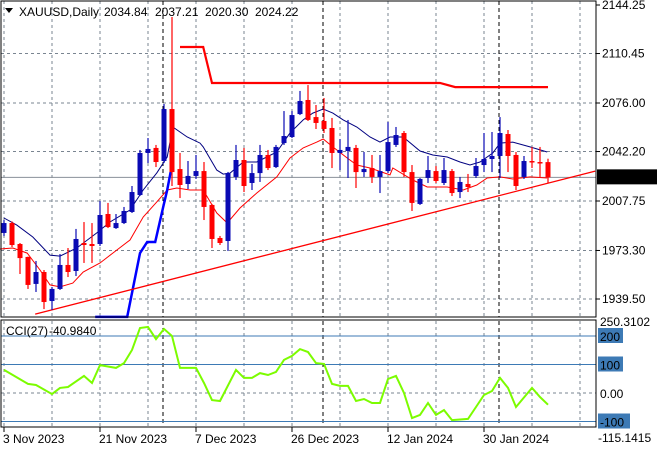 The height and width of the screenshot is (450, 660). I want to click on low-value: 2020.30, so click(227, 12).